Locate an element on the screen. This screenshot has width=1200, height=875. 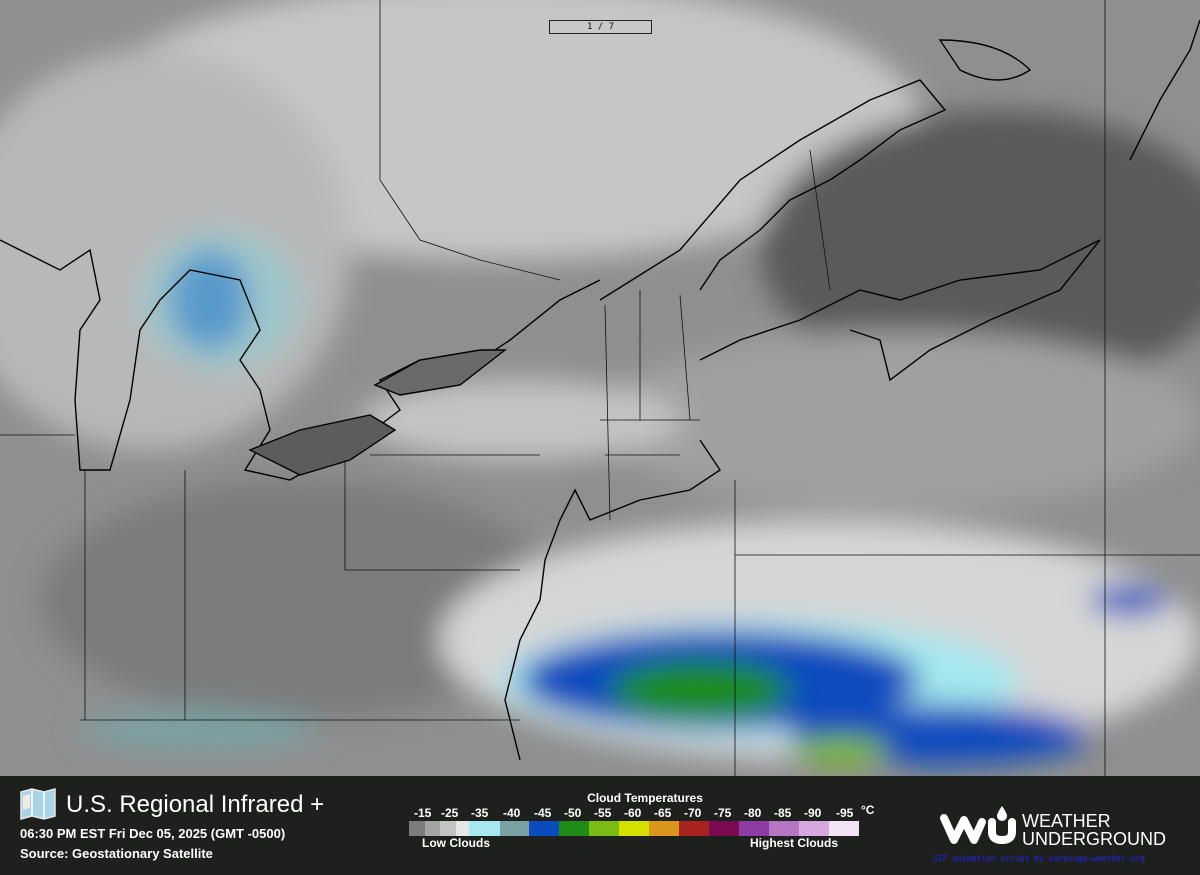
frame-counter: 1 / 7 is located at coordinates (600, 27).